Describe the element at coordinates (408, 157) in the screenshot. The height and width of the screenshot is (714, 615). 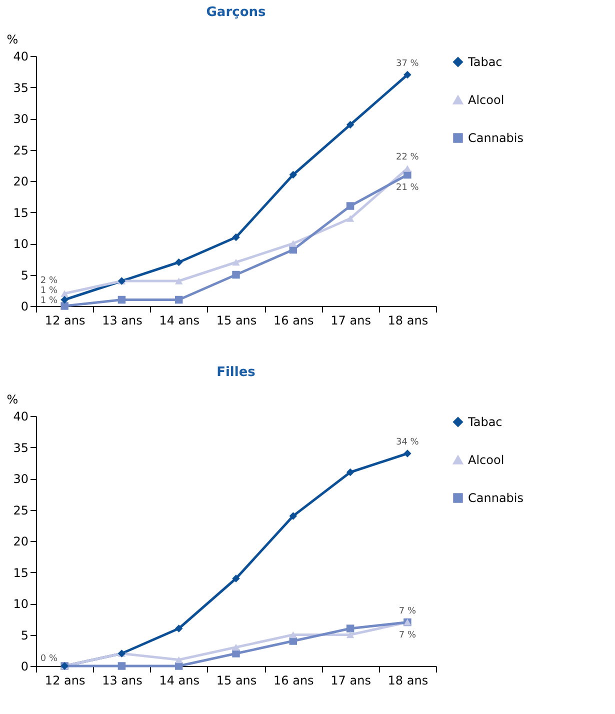
I see `annotation: 22 %` at that location.